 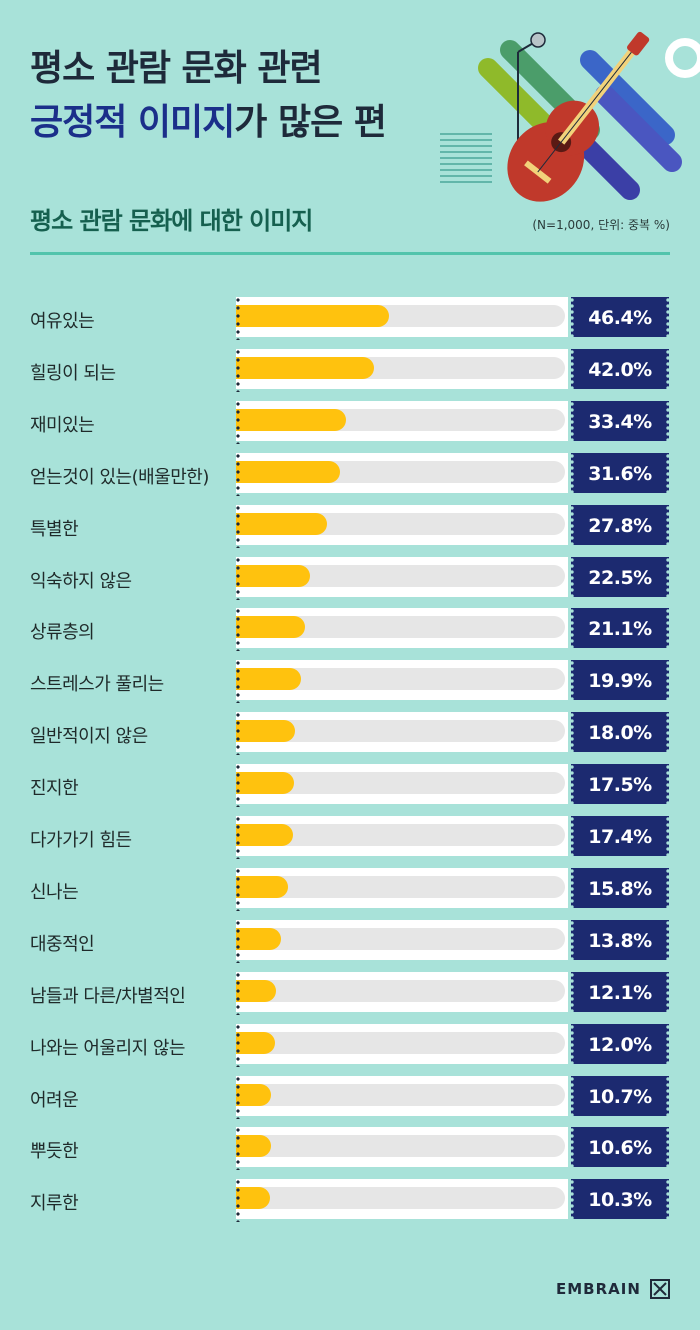 I want to click on chart-row: 신나는 15.8%, so click(x=350, y=892).